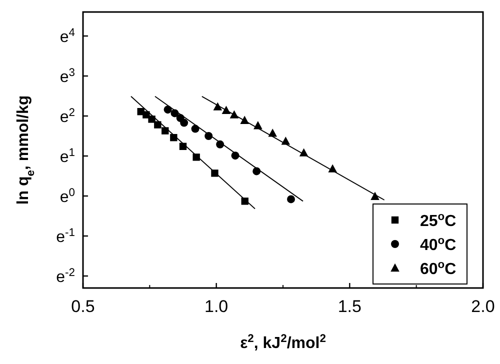 The image size is (500, 364). I want to click on y-tick-label: e$^{0}$, so click(67, 196).